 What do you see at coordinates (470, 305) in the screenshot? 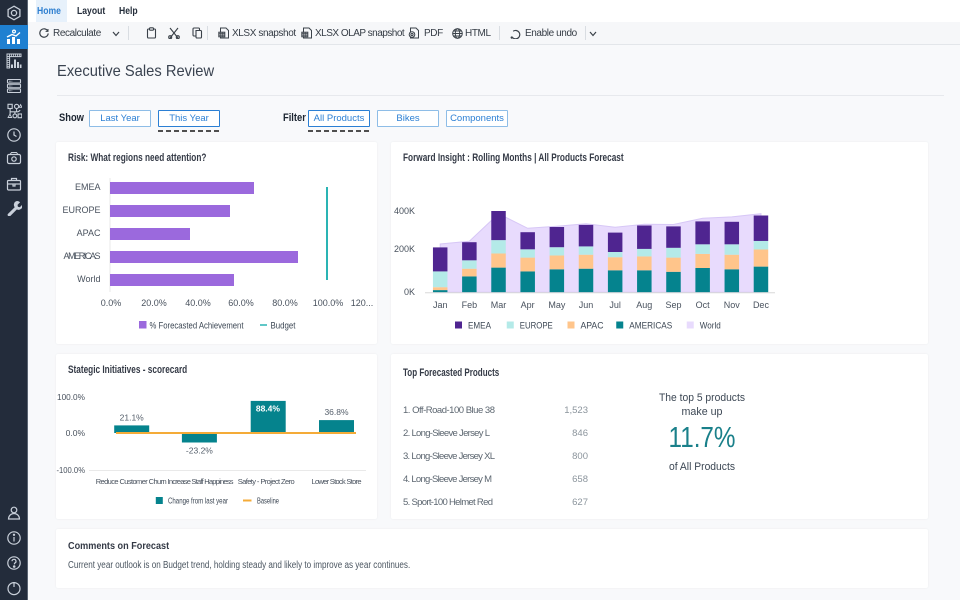
I see `svg-text: Feb` at bounding box center [470, 305].